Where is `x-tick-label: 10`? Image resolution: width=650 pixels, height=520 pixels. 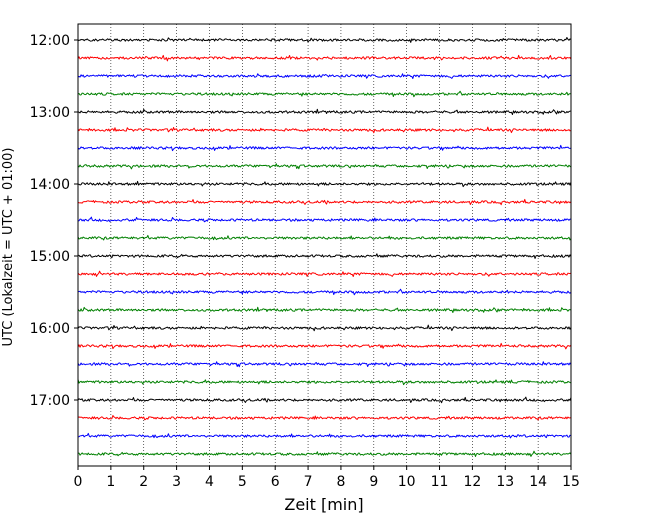
x-tick-label: 10 is located at coordinates (407, 482).